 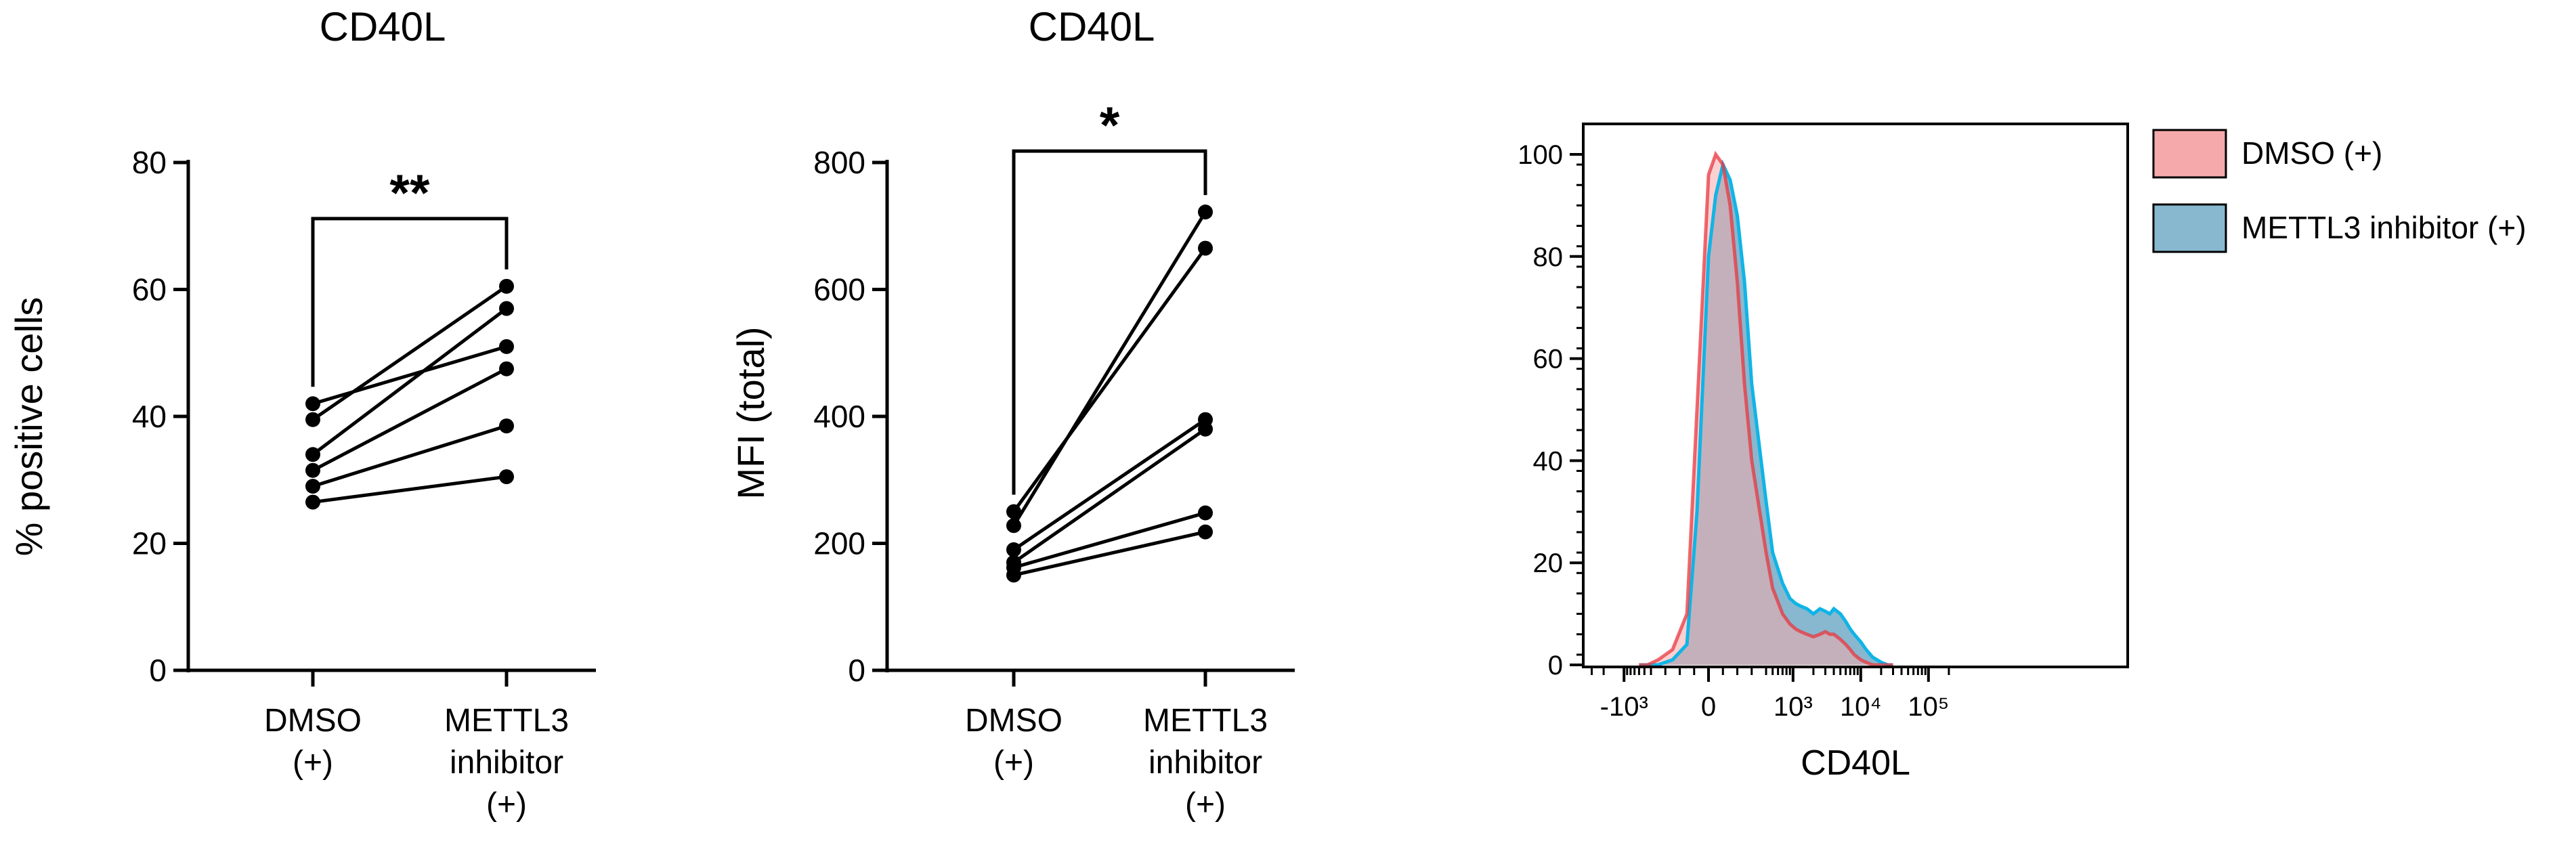 I want to click on panel1-significance-bracket, so click(x=410, y=302).